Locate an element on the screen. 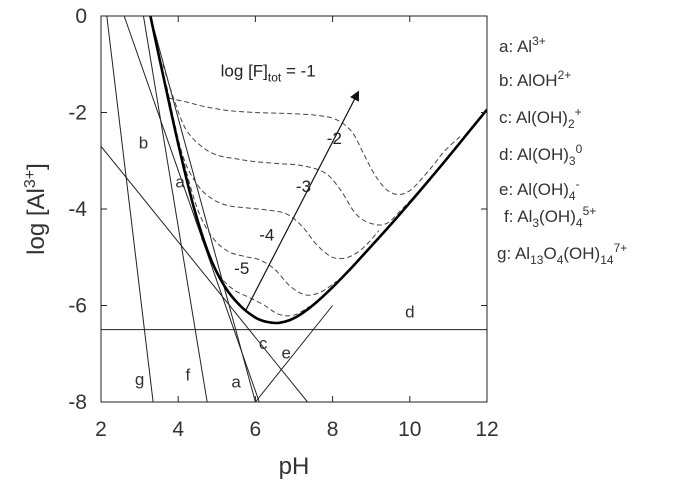 Image resolution: width=685 pixels, height=487 pixels. legend-part: 14 is located at coordinates (607, 260).